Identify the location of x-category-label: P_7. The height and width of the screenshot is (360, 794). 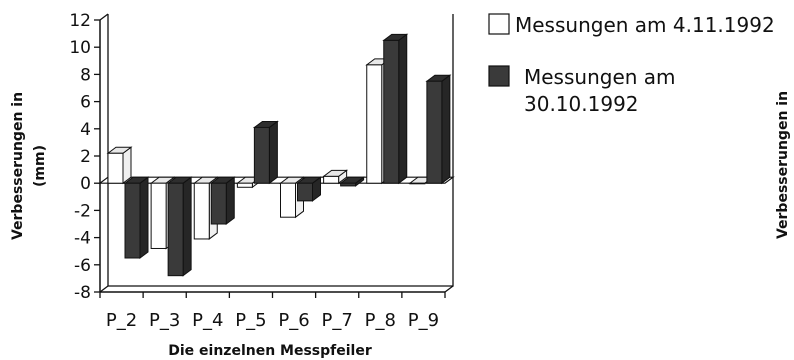
(337, 320).